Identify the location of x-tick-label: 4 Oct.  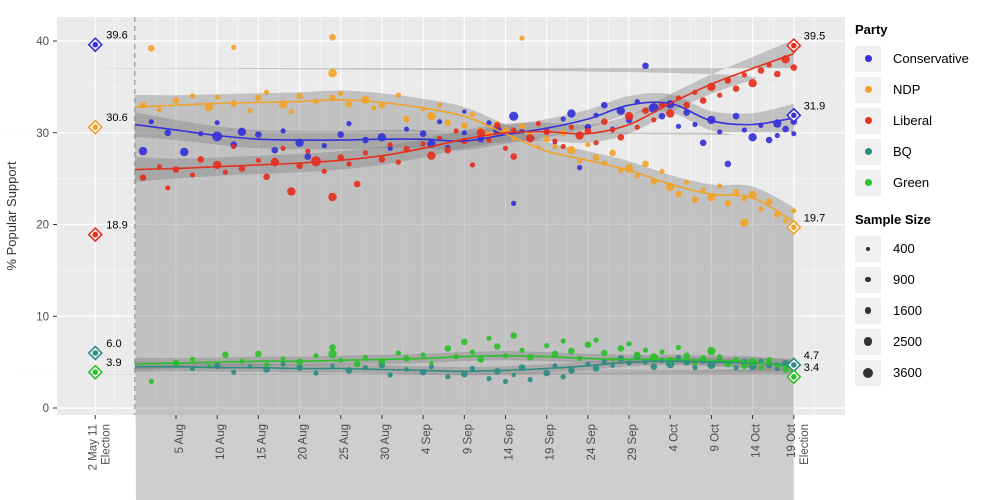
(674, 437).